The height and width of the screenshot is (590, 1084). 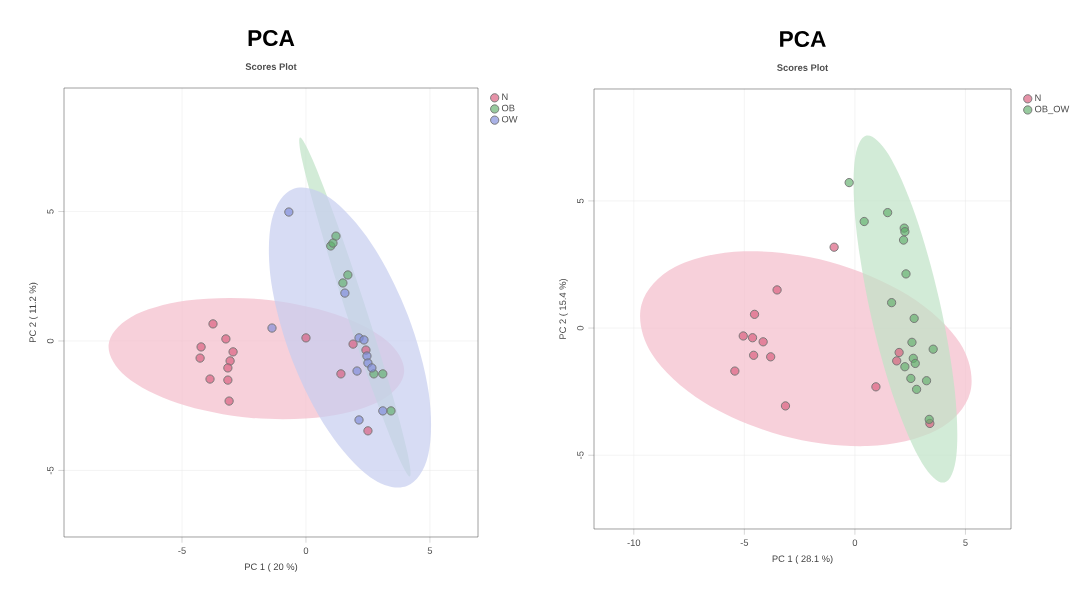 I want to click on y-axis-title: PC 2 ( 11.2 %), so click(x=33, y=312).